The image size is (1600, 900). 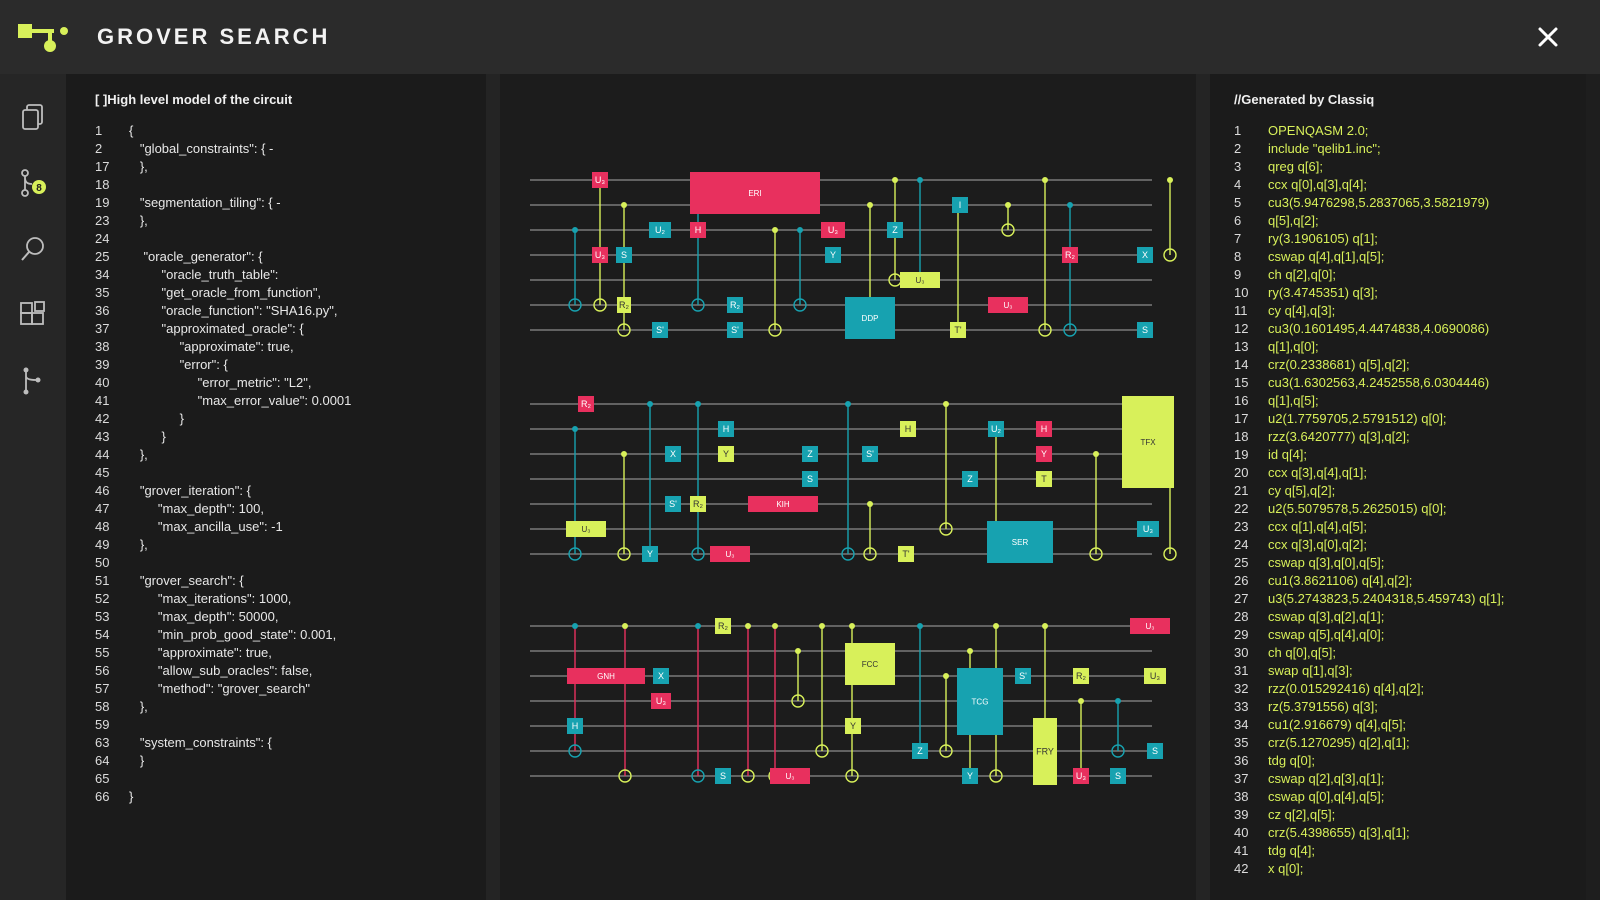 I want to click on gate: FRY, so click(x=1045, y=751).